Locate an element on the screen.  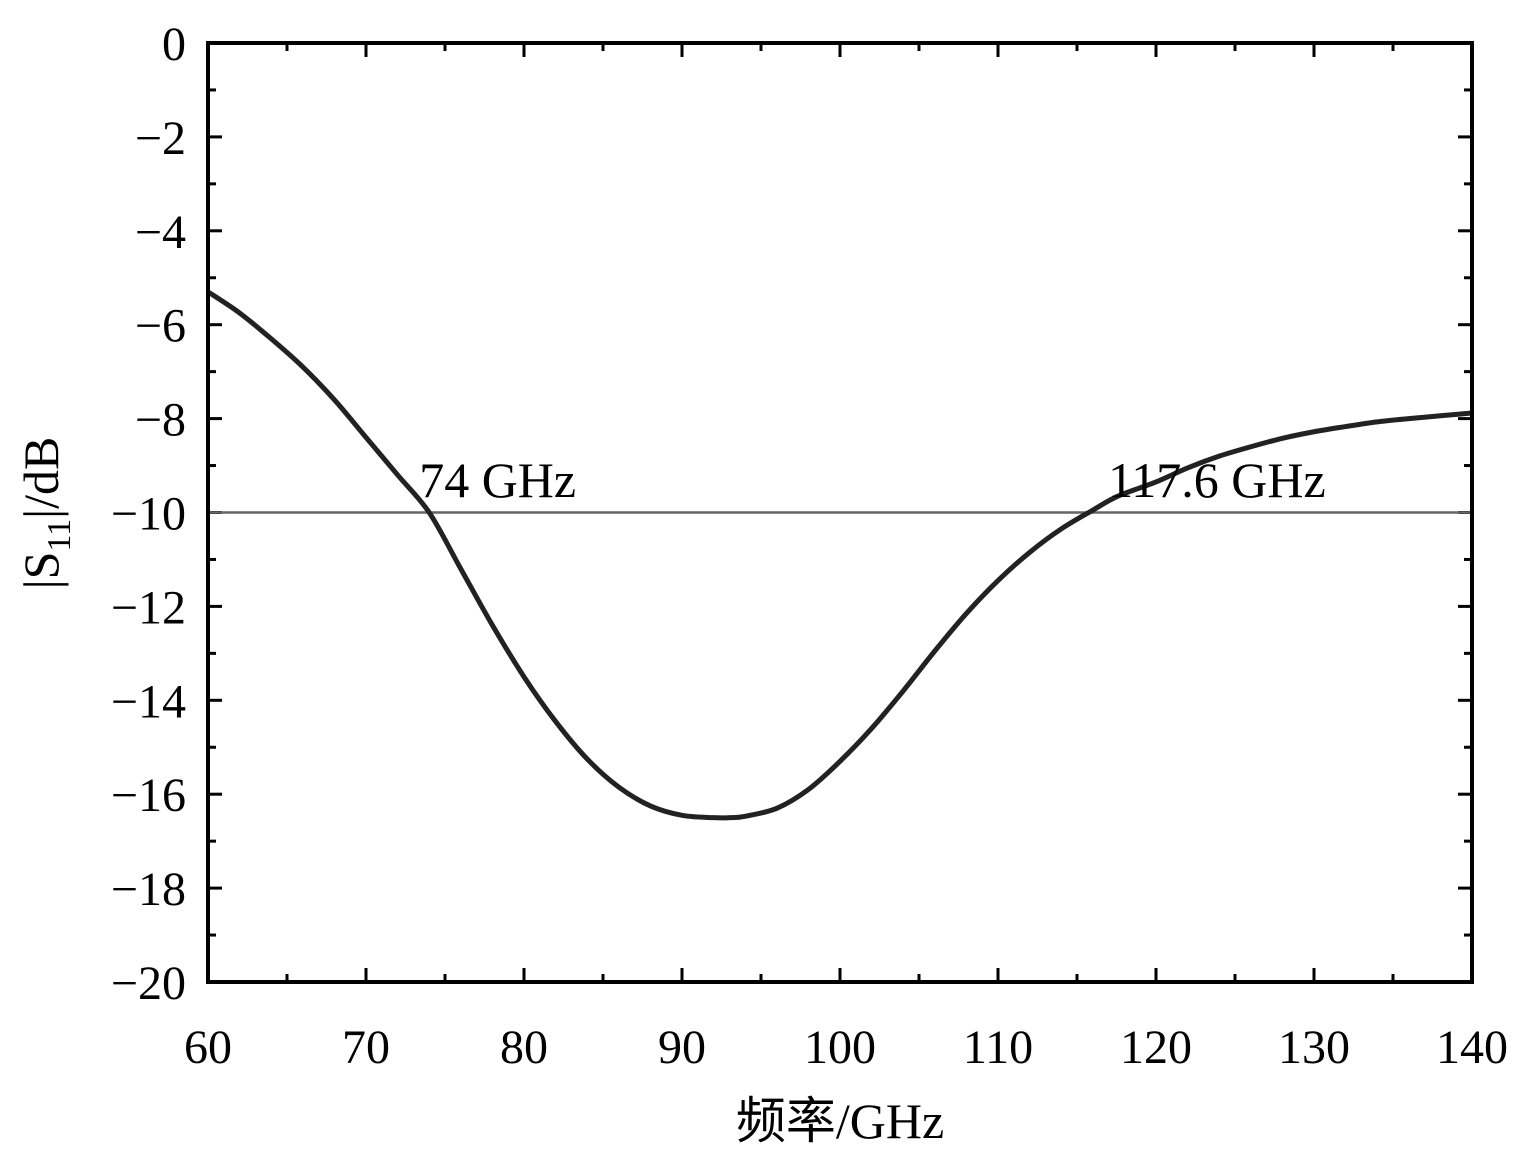
y-tick-label: −16 is located at coordinates (148, 795).